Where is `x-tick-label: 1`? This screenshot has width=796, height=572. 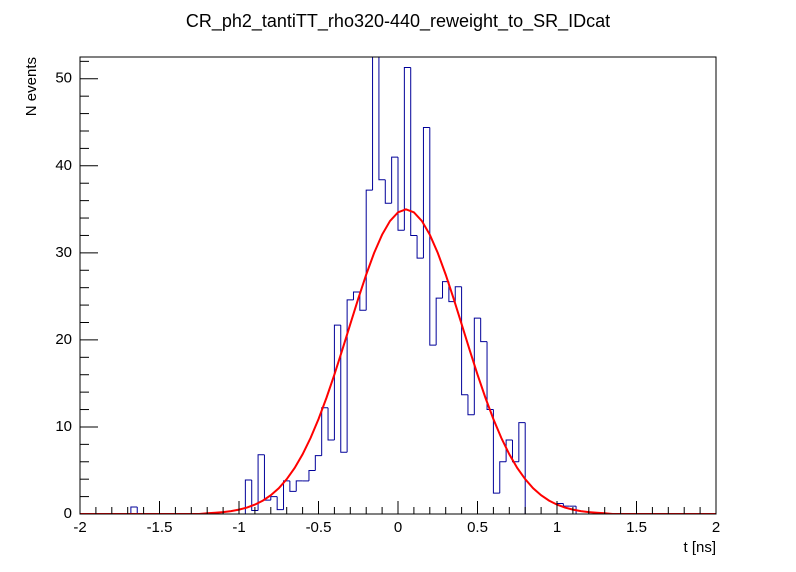
x-tick-label: 1 is located at coordinates (557, 527).